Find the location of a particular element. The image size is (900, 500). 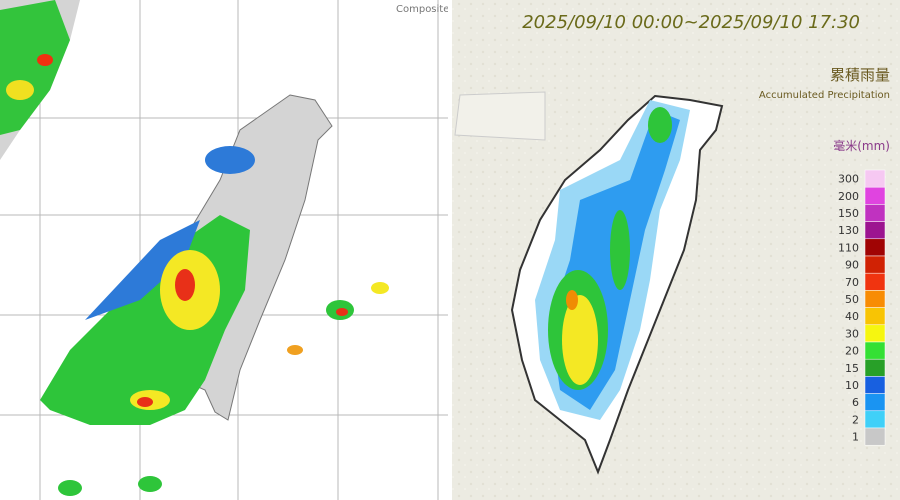

legend-label: 150 is located at coordinates (848, 213).